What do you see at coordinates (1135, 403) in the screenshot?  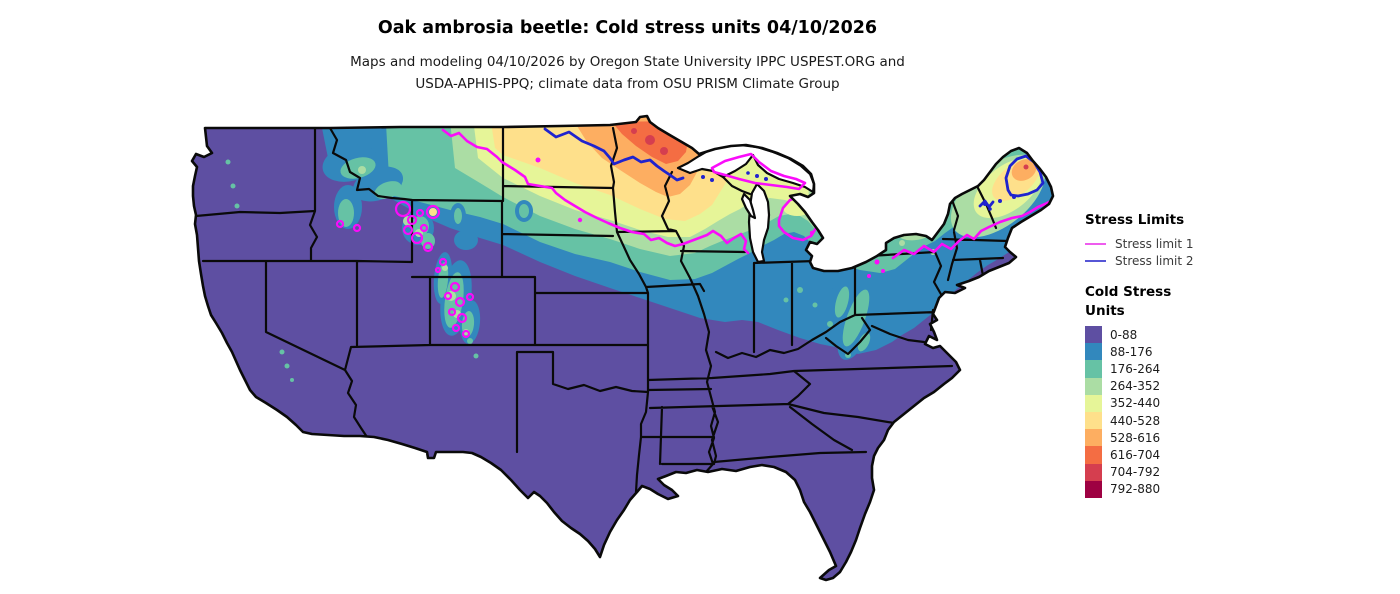 I see `label-352-440: 352-440` at bounding box center [1135, 403].